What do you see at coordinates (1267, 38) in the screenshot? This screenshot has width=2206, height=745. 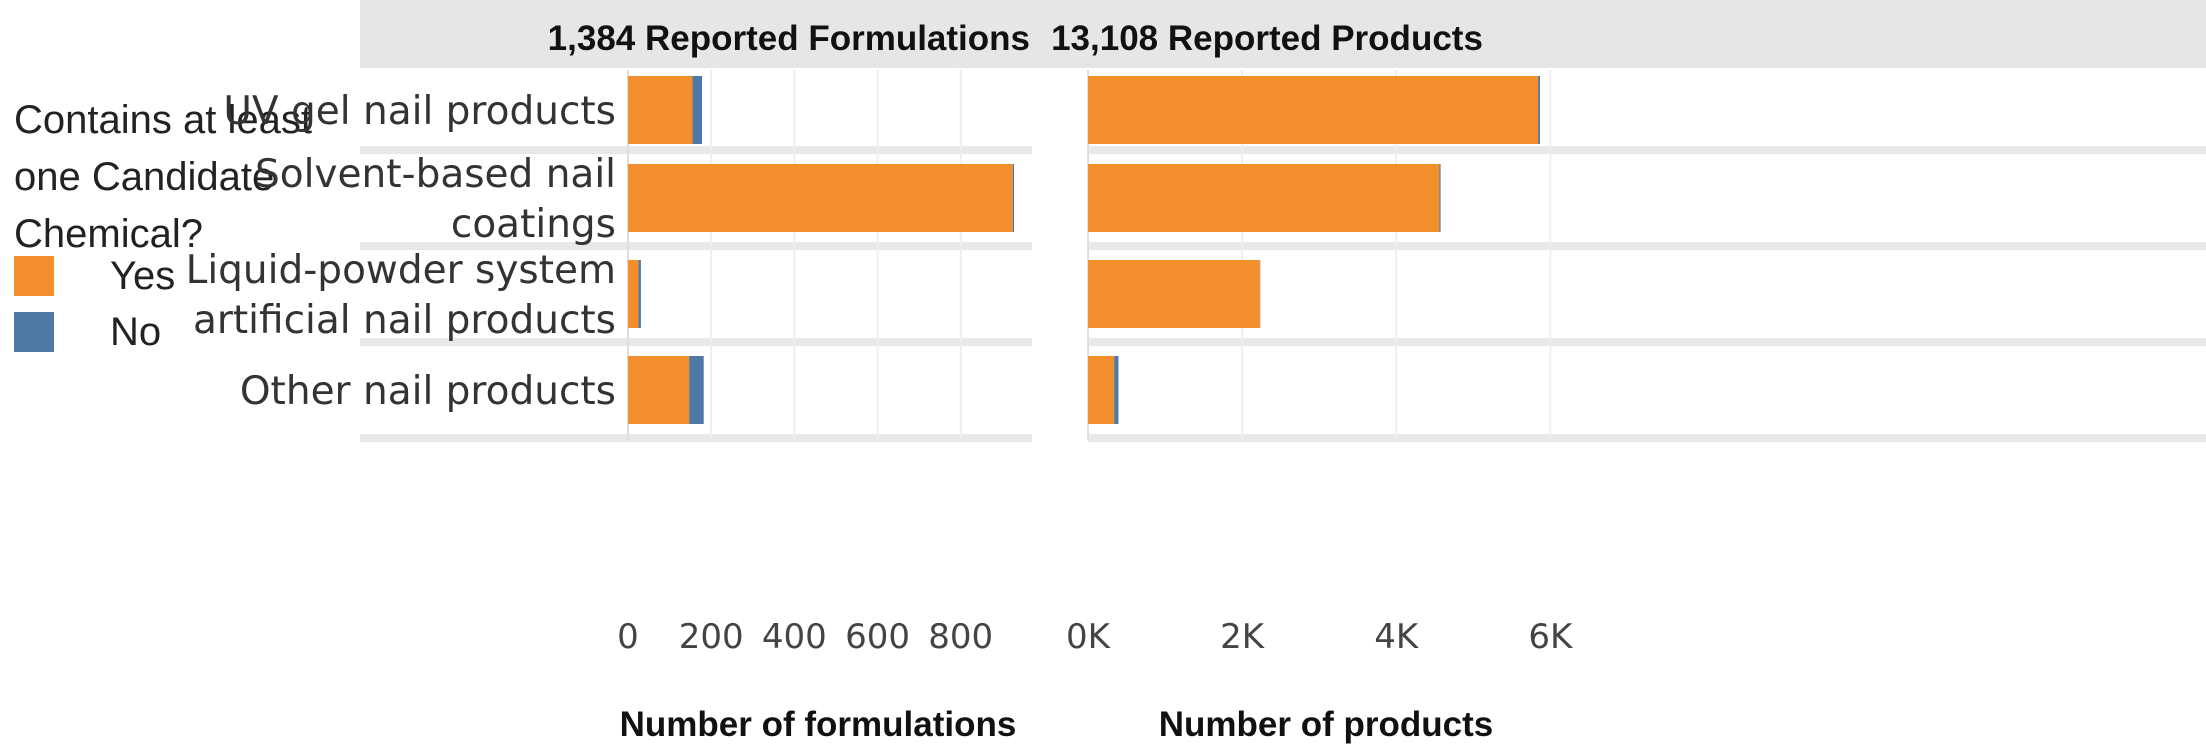 I see `panel-title: 13,108 Reported Products` at bounding box center [1267, 38].